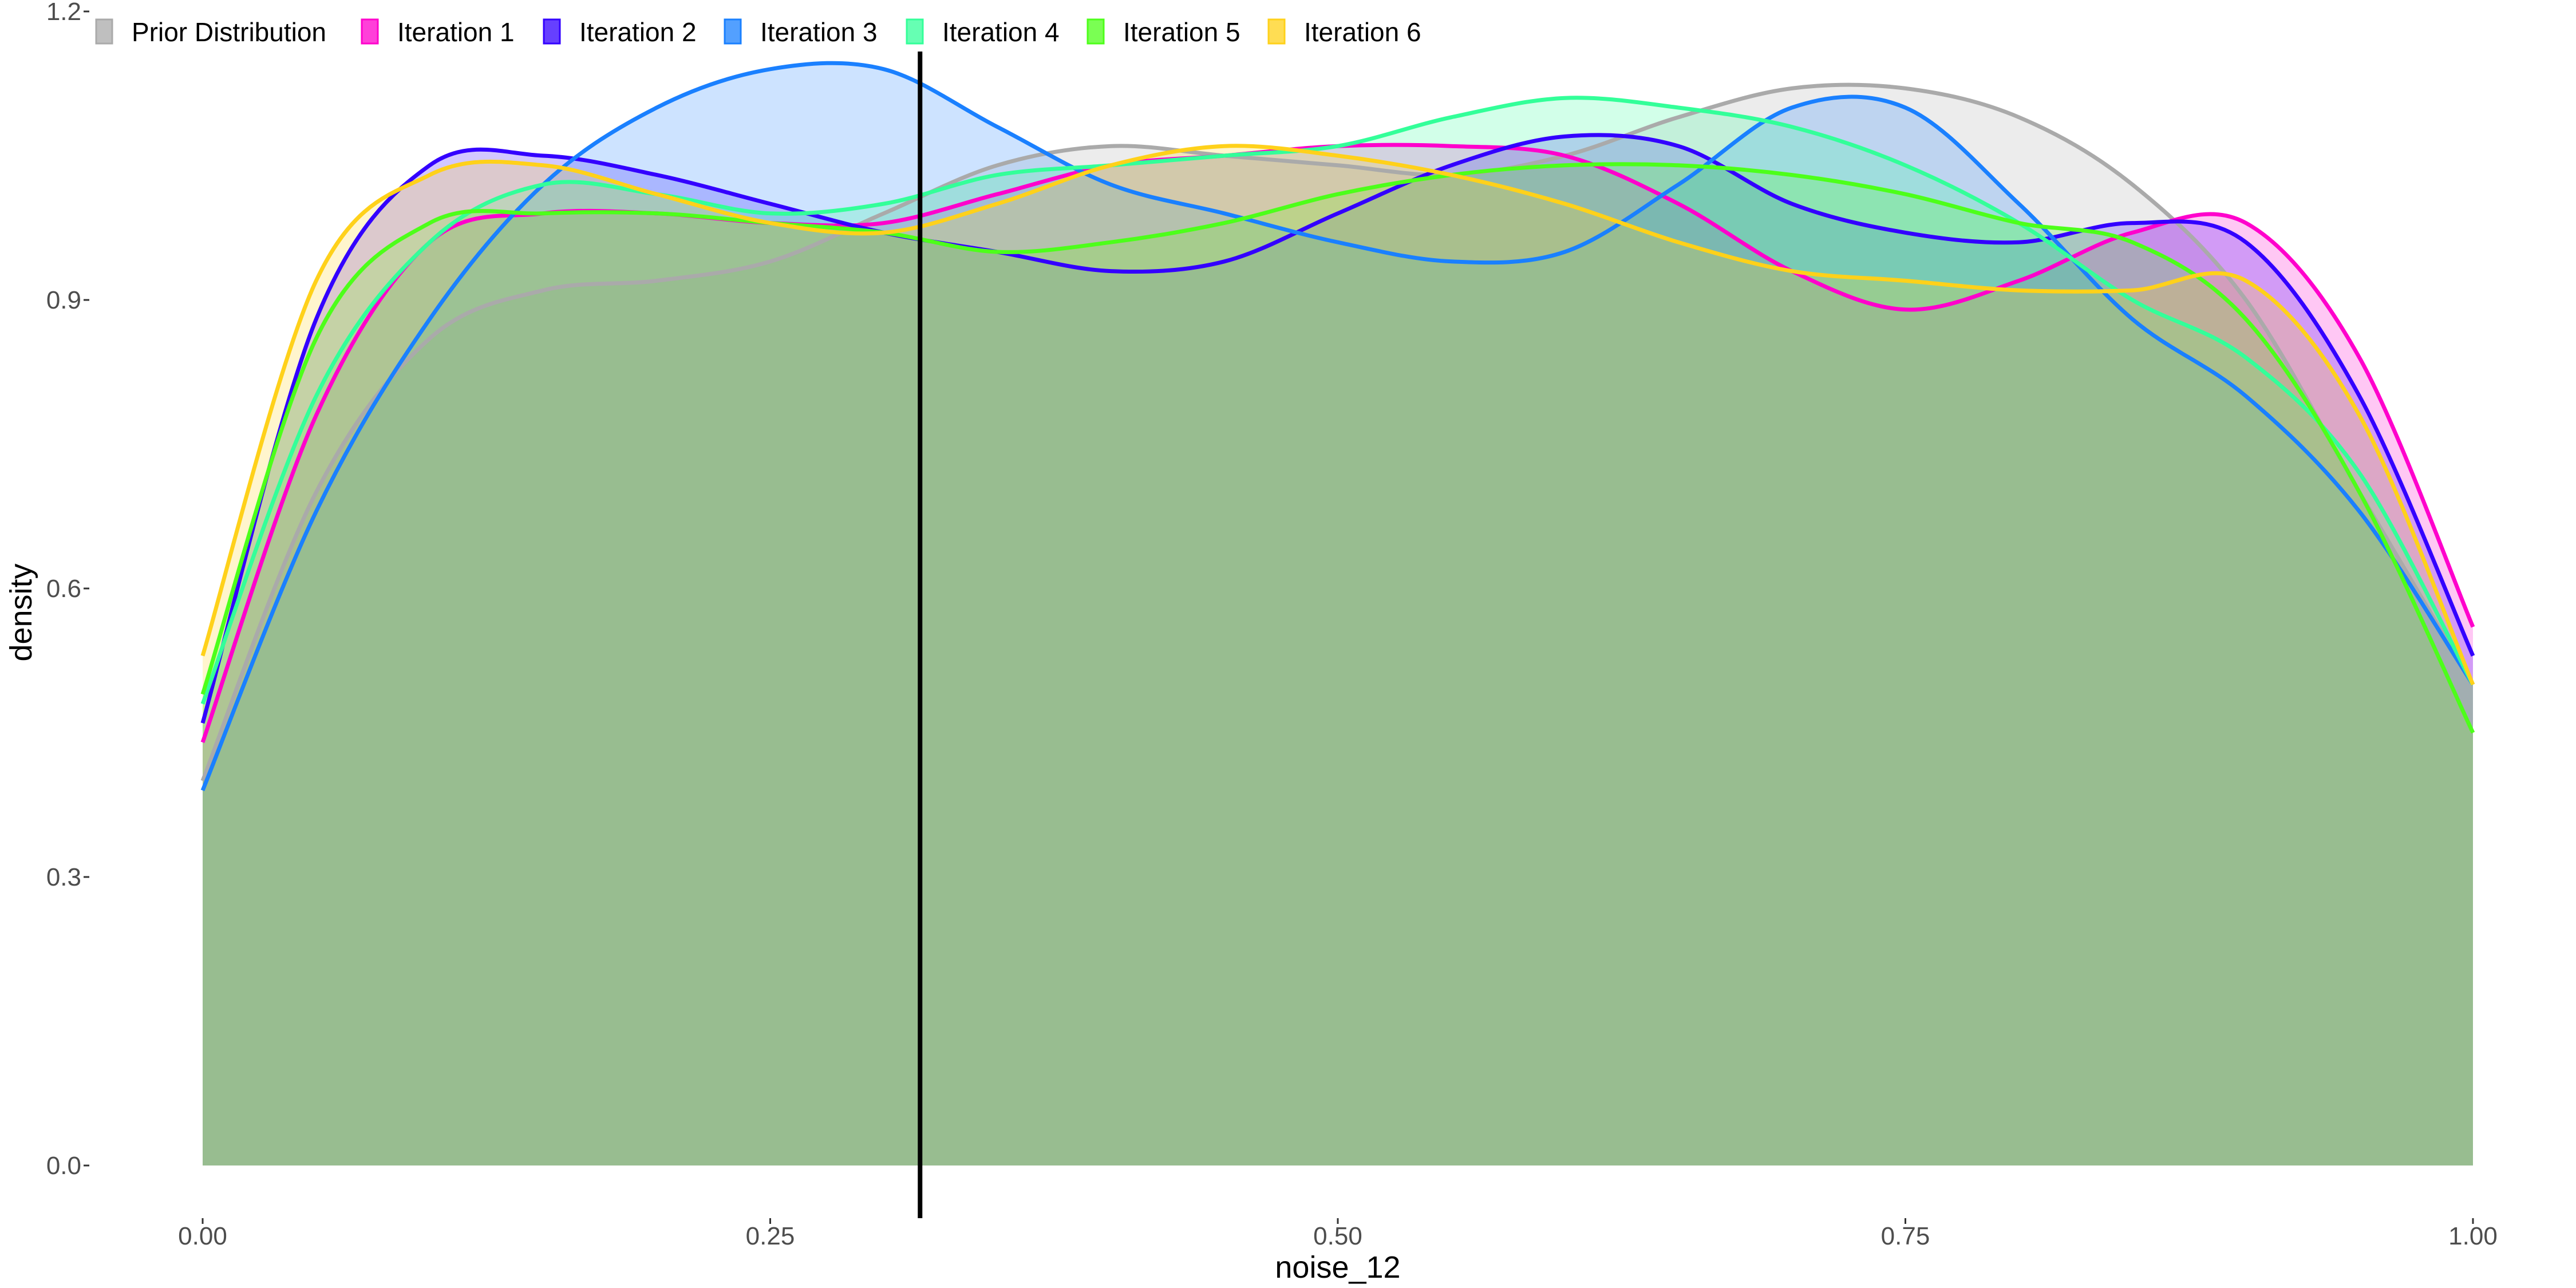 The height and width of the screenshot is (1288, 2576). What do you see at coordinates (770, 1236) in the screenshot?
I see `x-tick-label: 0.25` at bounding box center [770, 1236].